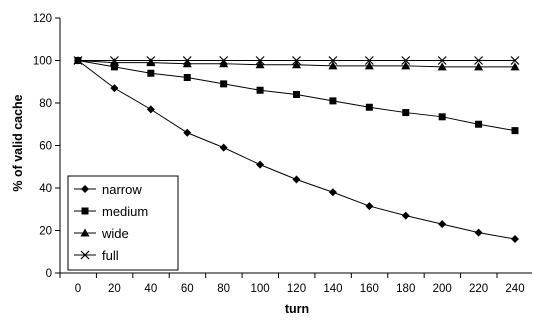  Describe the element at coordinates (123, 223) in the screenshot. I see `legend: narrow medium wide full` at that location.